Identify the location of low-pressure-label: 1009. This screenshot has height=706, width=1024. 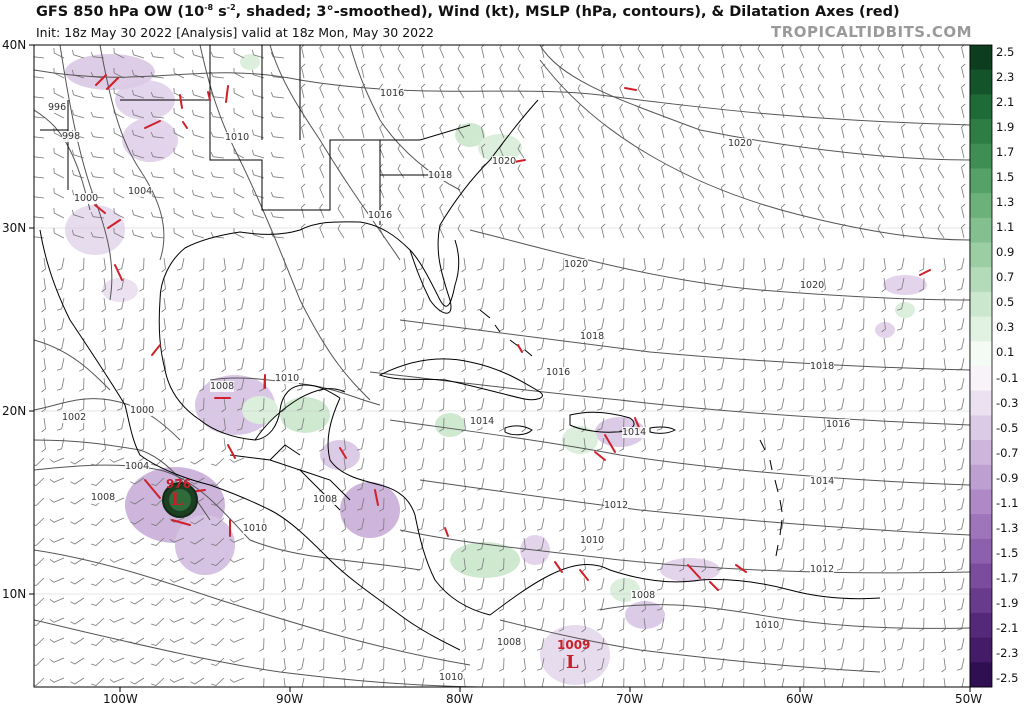
(574, 645).